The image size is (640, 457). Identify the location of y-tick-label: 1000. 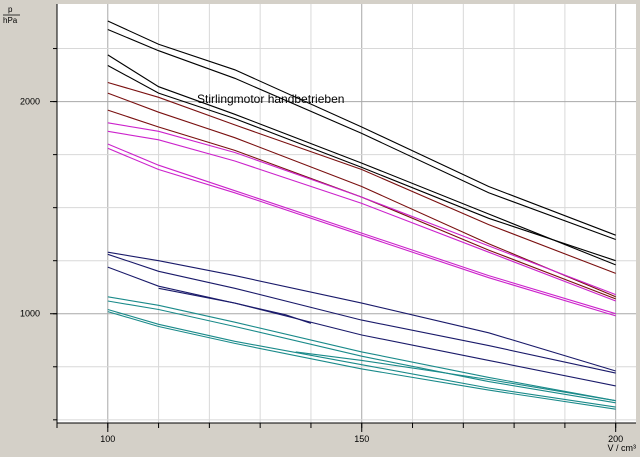
(30, 314).